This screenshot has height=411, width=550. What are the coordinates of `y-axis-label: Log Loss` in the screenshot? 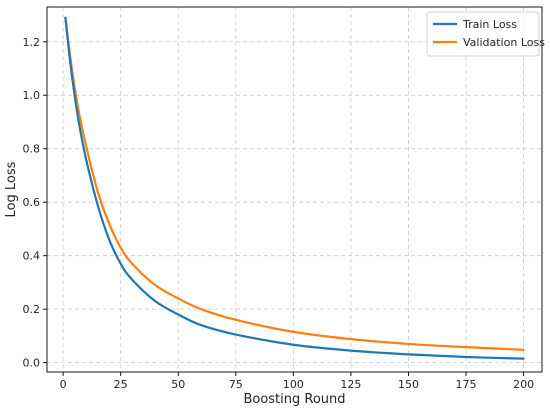 It's located at (11, 189).